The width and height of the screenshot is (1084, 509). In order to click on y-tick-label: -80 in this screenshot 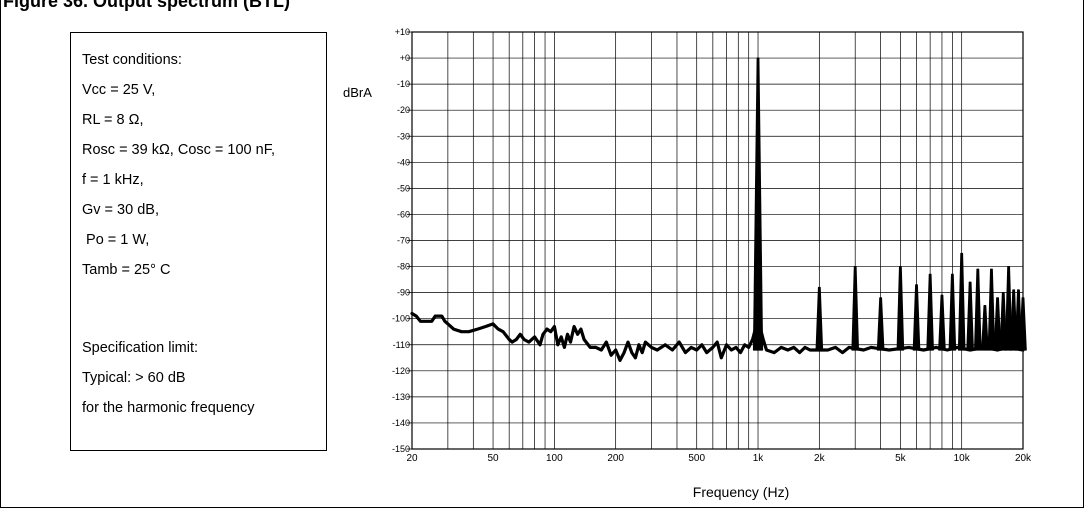, I will do `click(403, 267)`.